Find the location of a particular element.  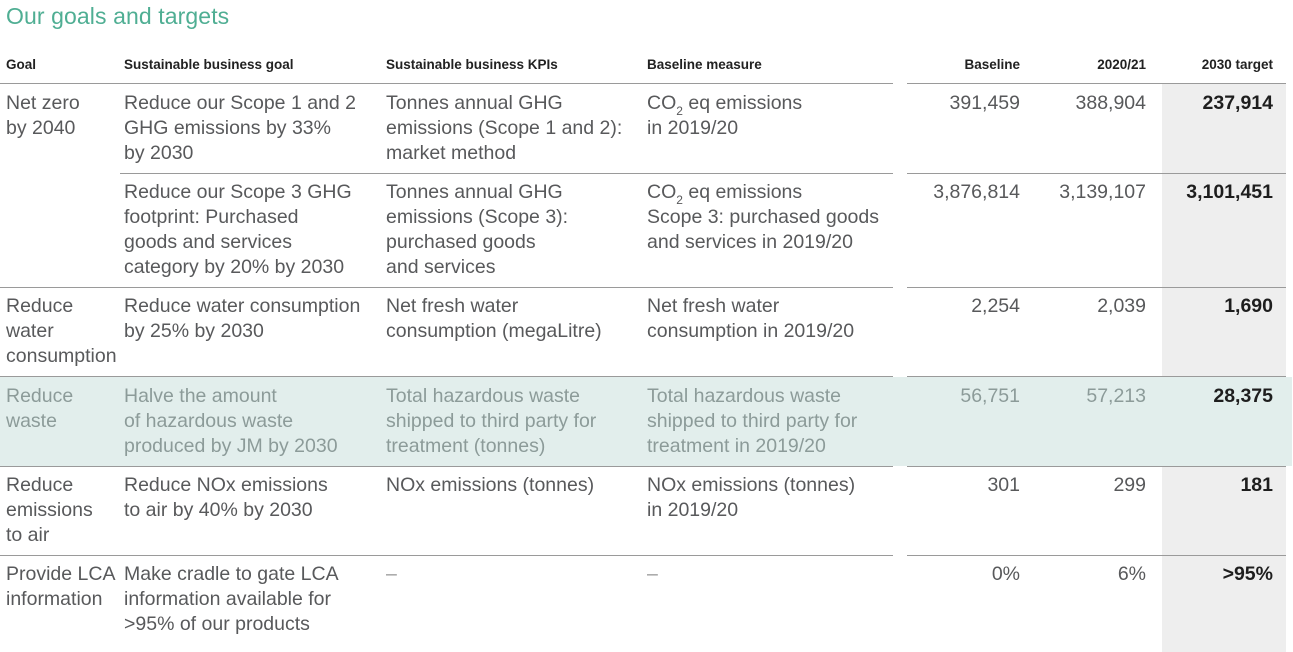

target-value: 3,101,451 is located at coordinates (1229, 192).